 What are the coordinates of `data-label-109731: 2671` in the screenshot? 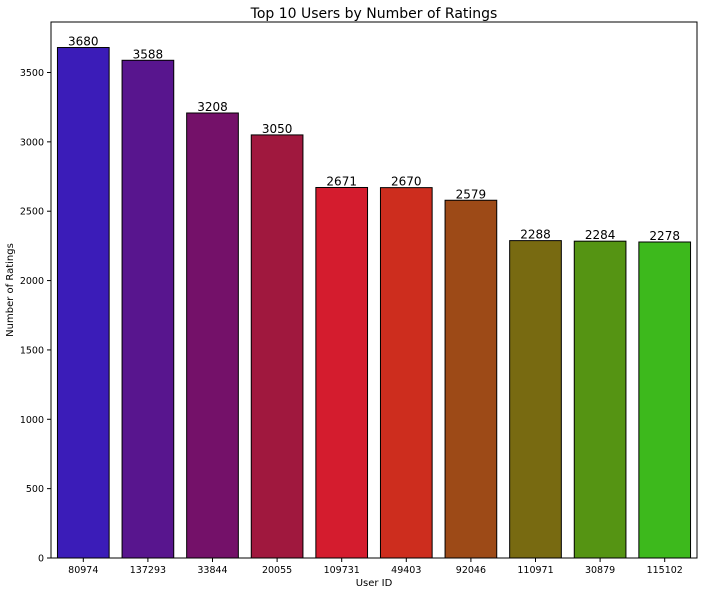 It's located at (341, 181).